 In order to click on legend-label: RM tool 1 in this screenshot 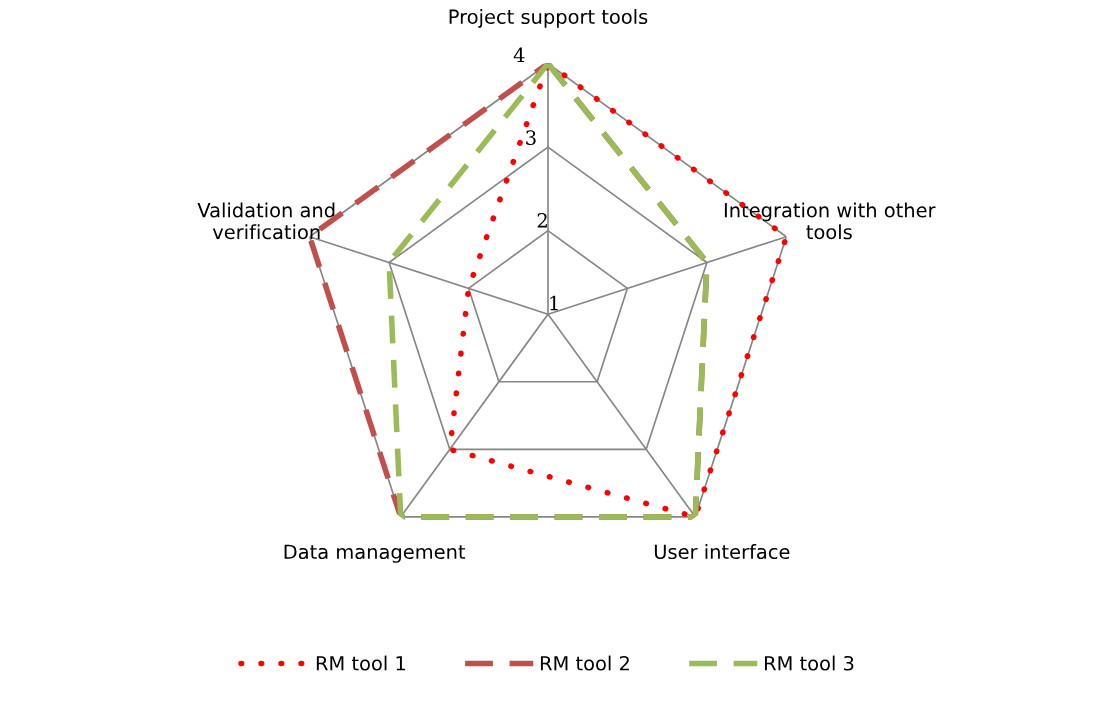, I will do `click(361, 663)`.